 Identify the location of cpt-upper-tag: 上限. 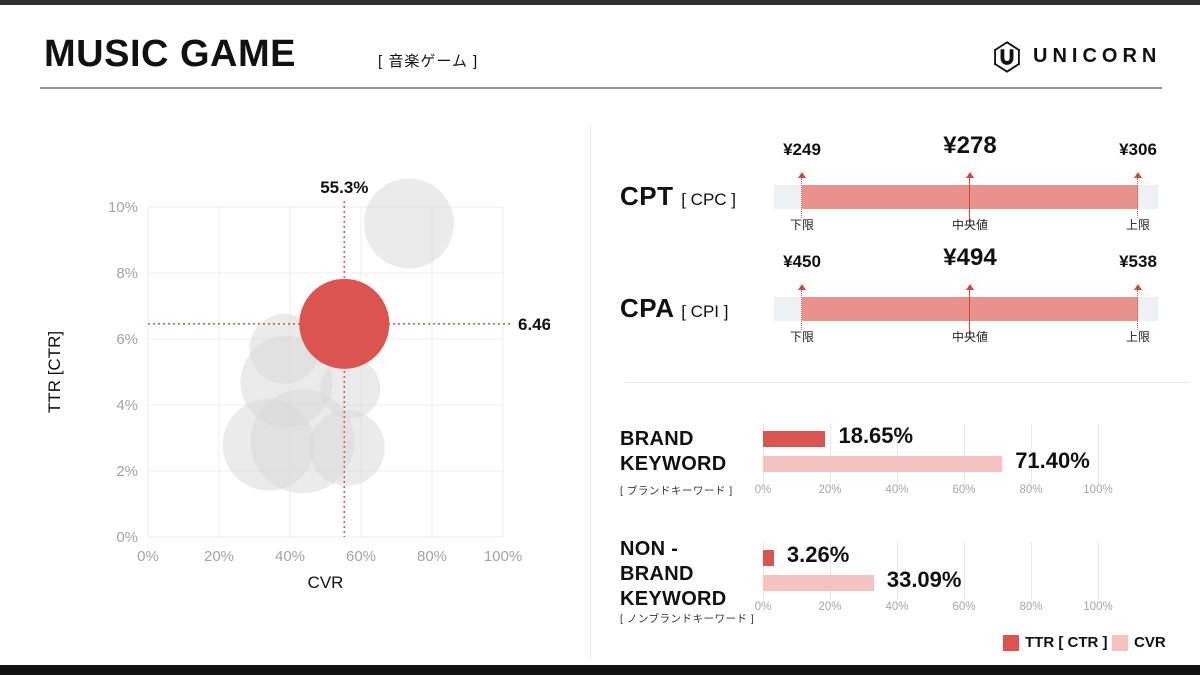
(1138, 225).